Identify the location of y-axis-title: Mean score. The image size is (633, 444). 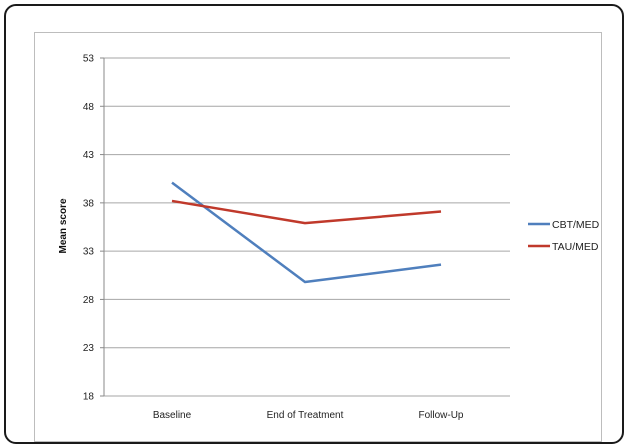
(63, 225).